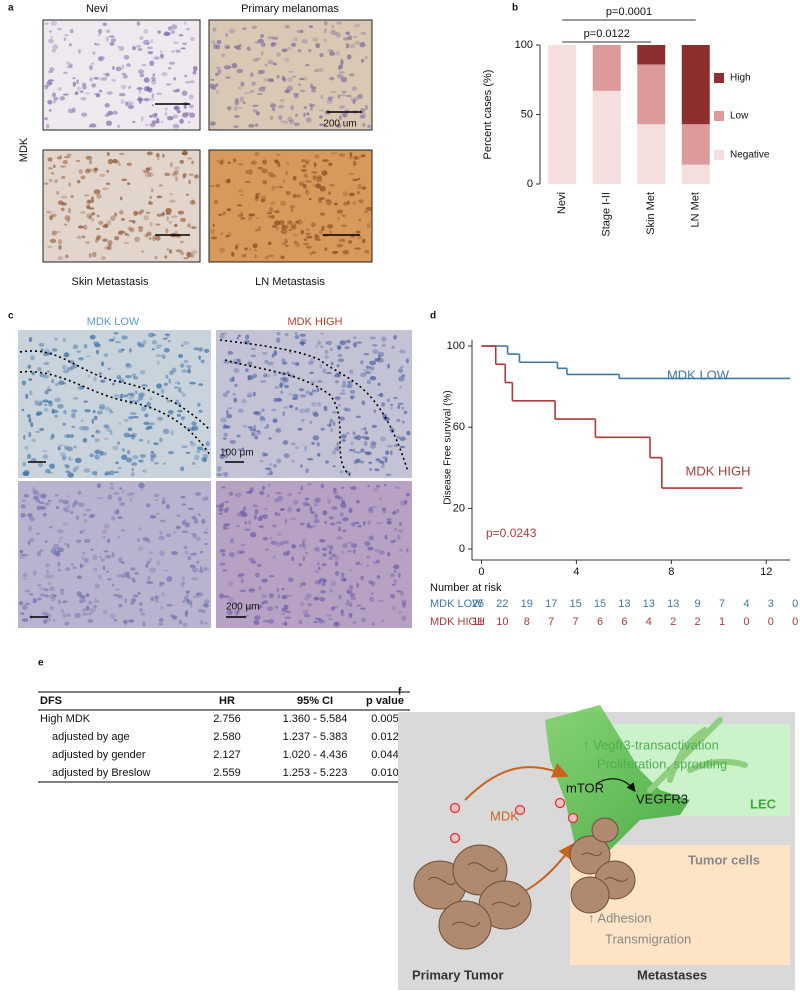 The image size is (800, 995). What do you see at coordinates (662, 798) in the screenshot?
I see `diagram-label: VEGFR3` at bounding box center [662, 798].